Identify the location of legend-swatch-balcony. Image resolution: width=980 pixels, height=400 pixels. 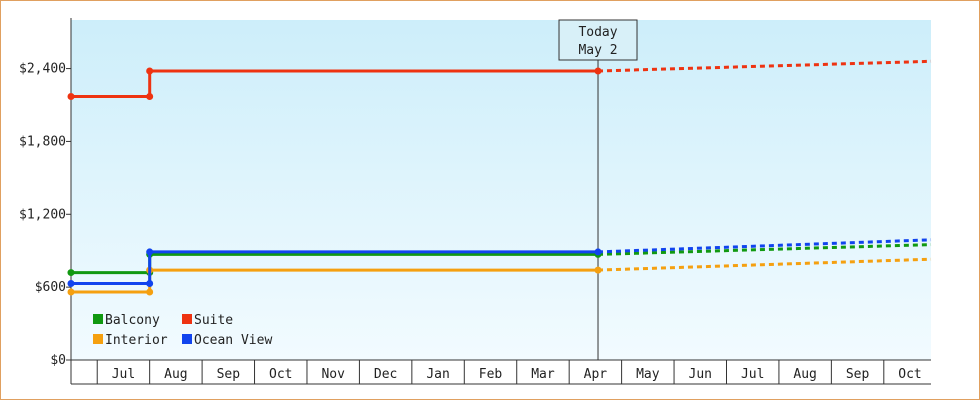
(98, 319).